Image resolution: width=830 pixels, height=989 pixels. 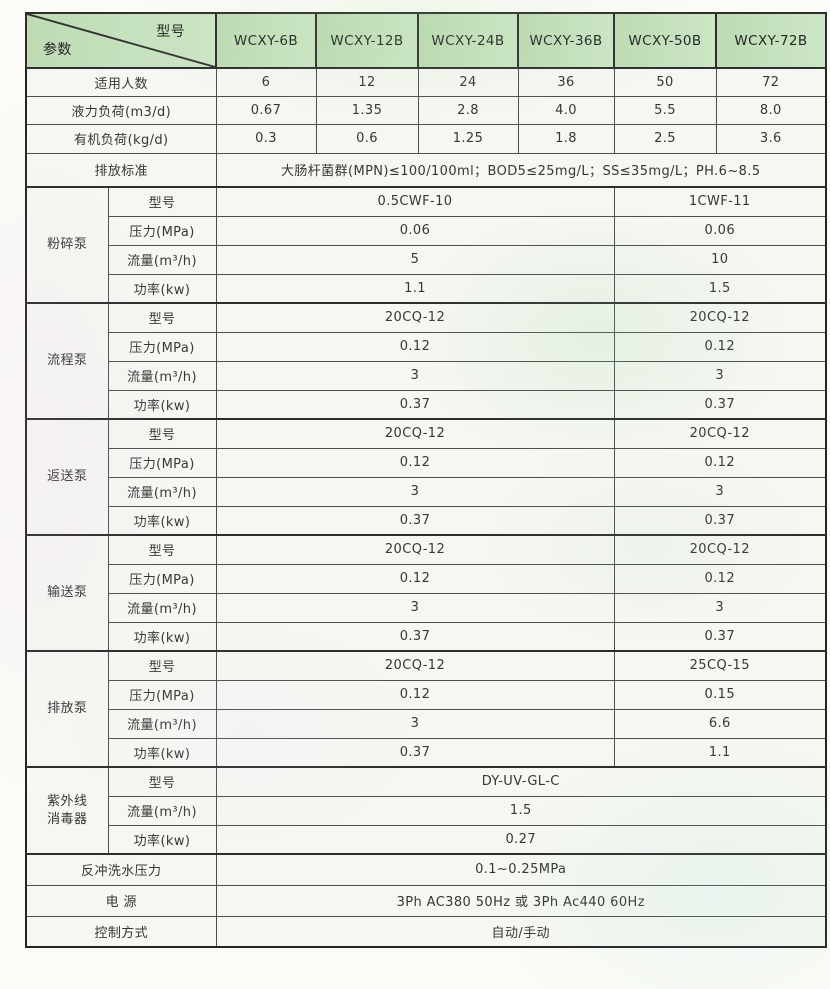 I want to click on value-cell: 1CWF-11, so click(x=720, y=201).